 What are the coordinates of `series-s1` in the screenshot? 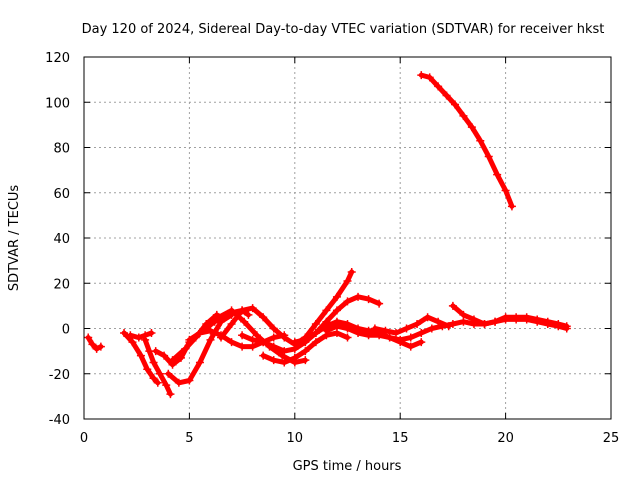 It's located at (94, 343).